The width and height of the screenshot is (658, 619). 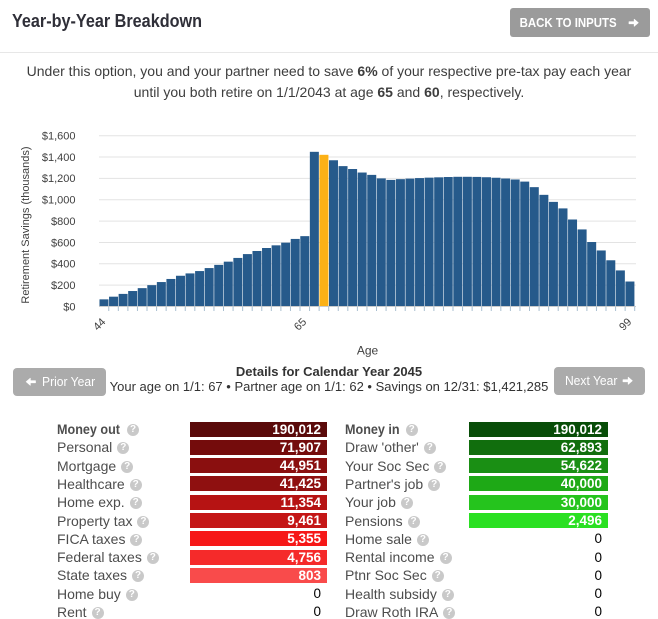 What do you see at coordinates (63, 265) in the screenshot?
I see `svg-text: $400` at bounding box center [63, 265].